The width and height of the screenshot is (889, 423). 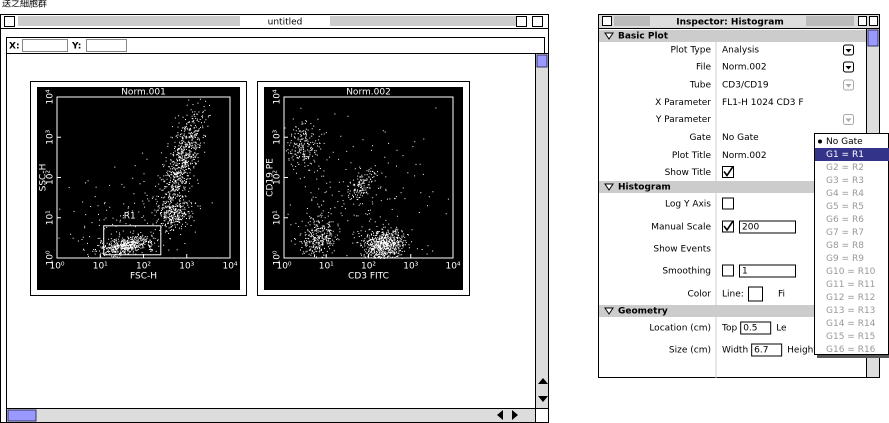 I want to click on vertical-scrollbar, so click(x=542, y=231).